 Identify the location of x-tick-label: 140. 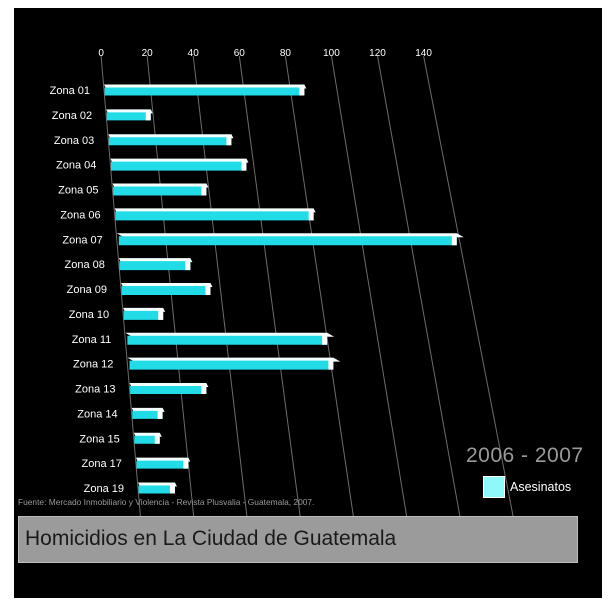
(423, 53).